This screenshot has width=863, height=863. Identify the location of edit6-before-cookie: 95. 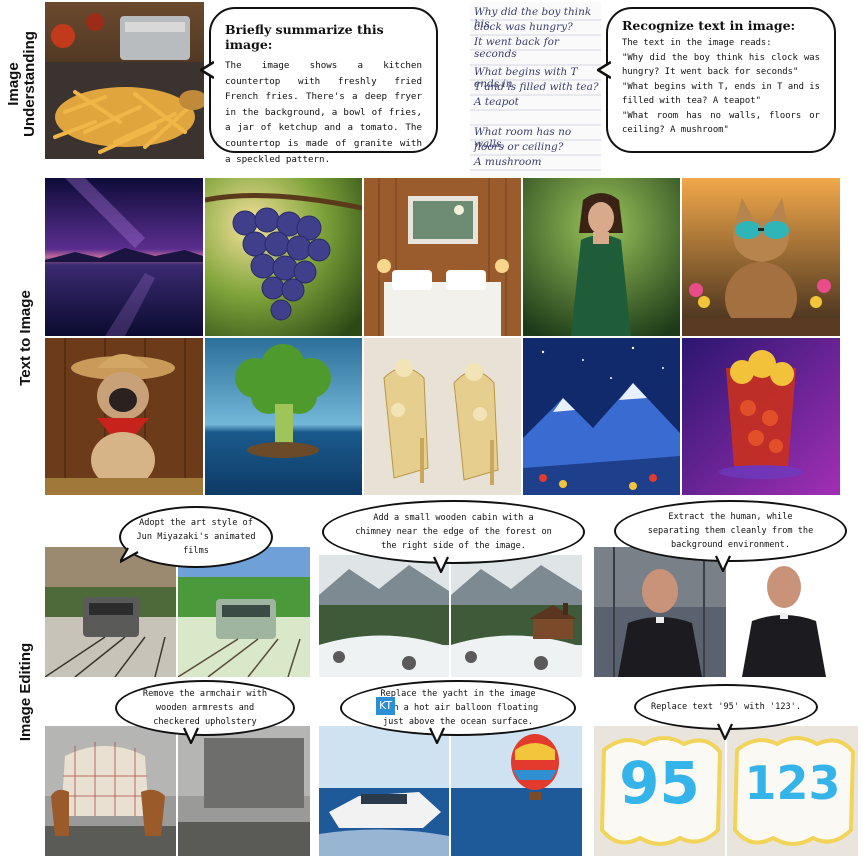
(659, 791).